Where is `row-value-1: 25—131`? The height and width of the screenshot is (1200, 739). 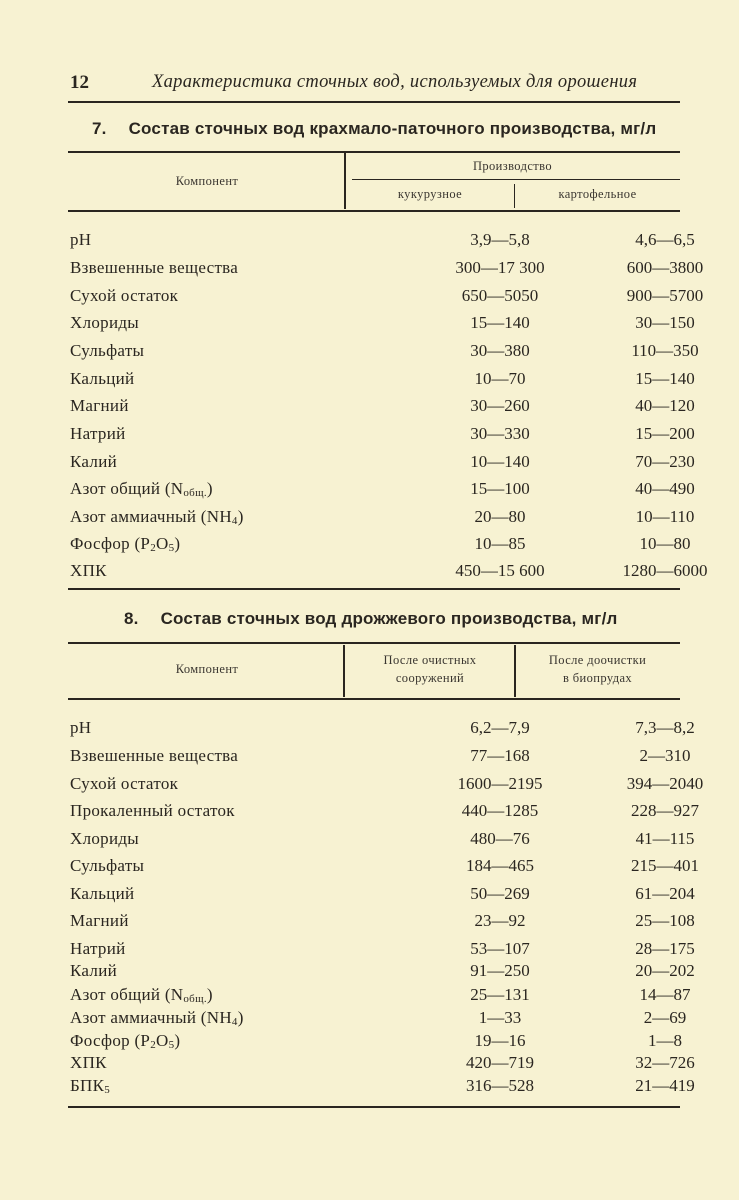 row-value-1: 25—131 is located at coordinates (500, 994).